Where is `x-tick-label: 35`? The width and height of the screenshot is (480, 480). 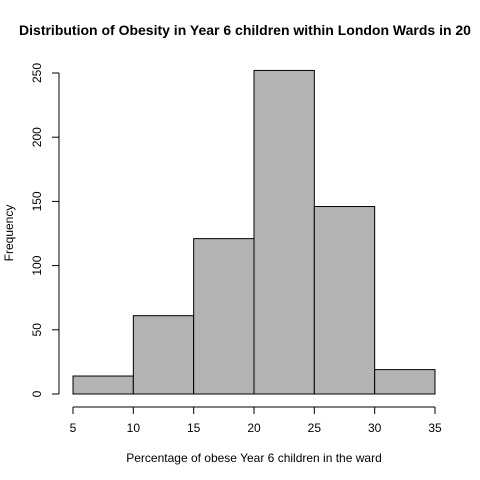 x-tick-label: 35 is located at coordinates (435, 428).